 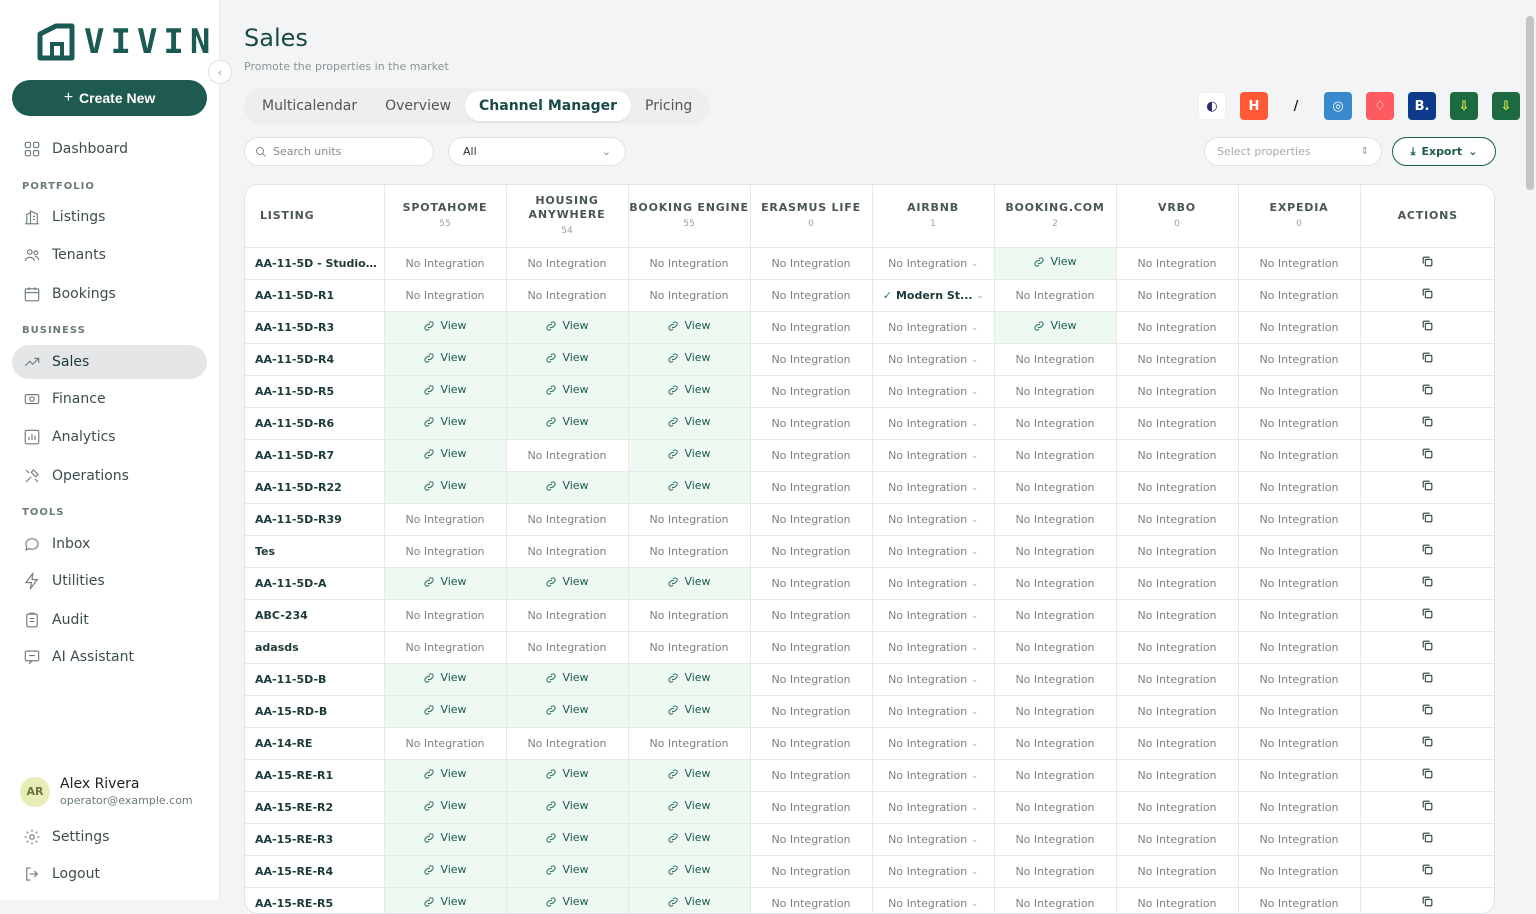 I want to click on listing-name: AA-15-RE-R3, so click(x=315, y=839).